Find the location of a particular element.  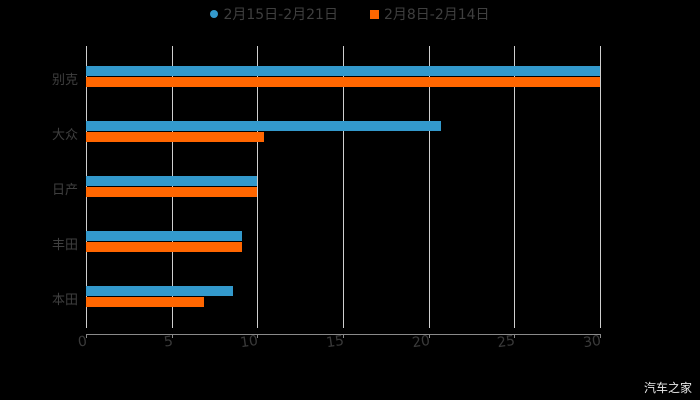

x-tick-label: 10 is located at coordinates (249, 342).